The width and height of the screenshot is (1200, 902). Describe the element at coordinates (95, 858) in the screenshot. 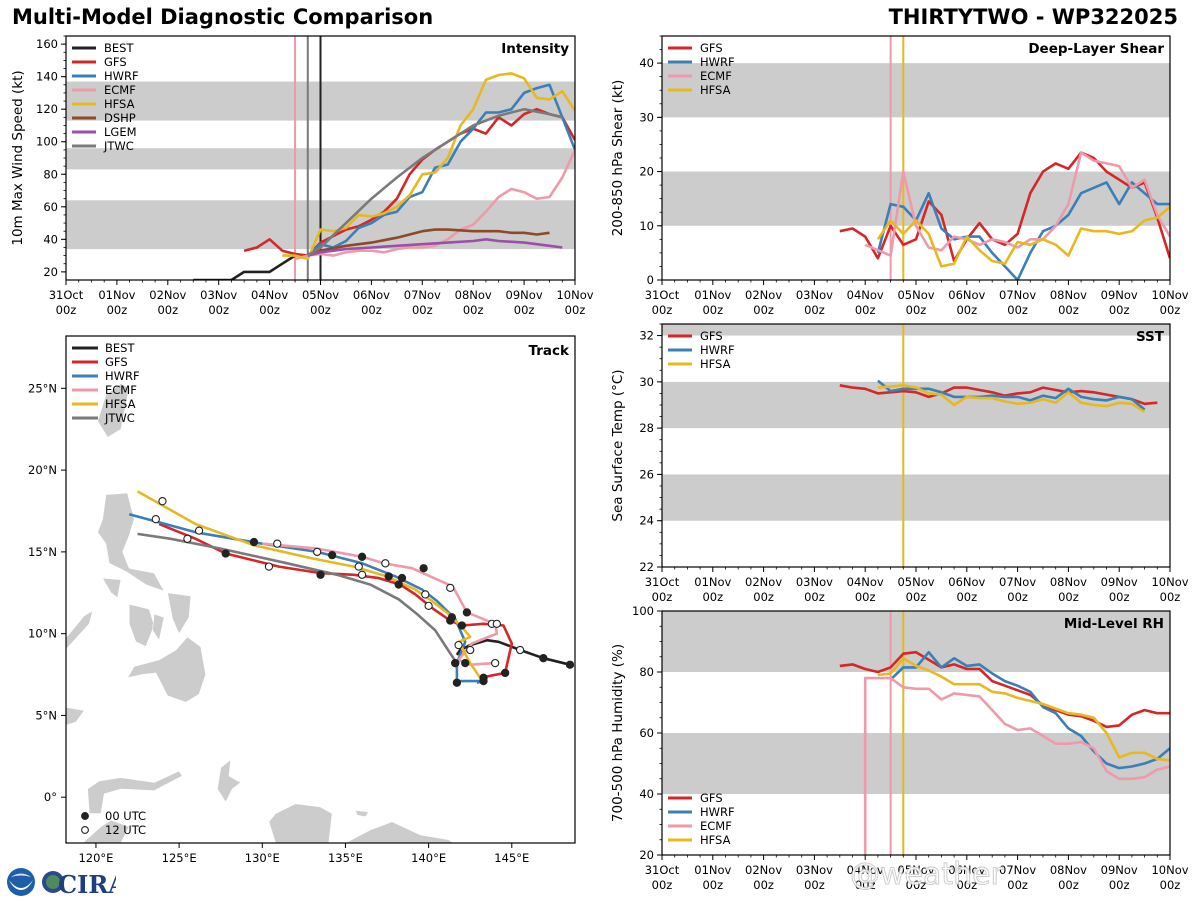

I see `lon-tick-label: 120°E` at that location.